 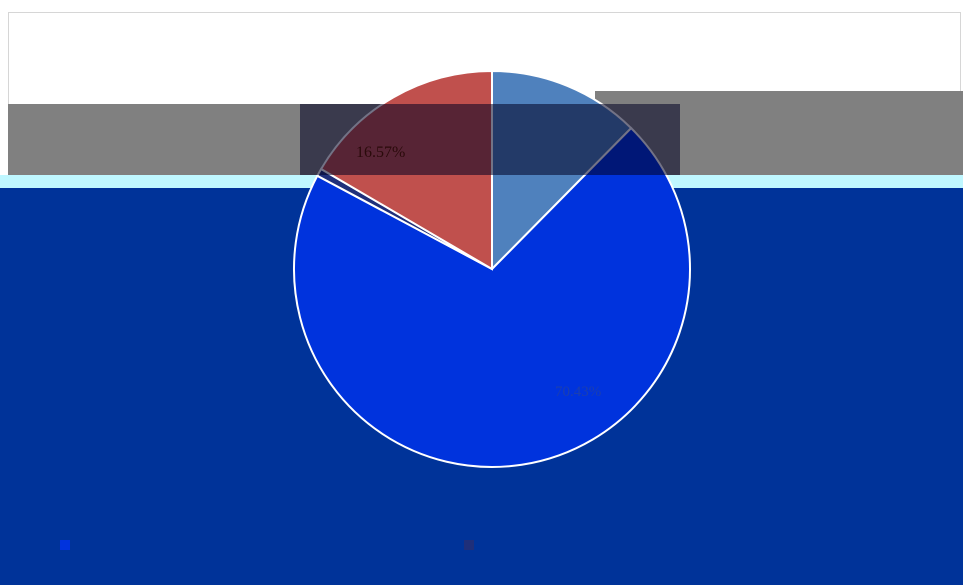 I want to click on data-label-1: 70.43%, so click(x=578, y=392).